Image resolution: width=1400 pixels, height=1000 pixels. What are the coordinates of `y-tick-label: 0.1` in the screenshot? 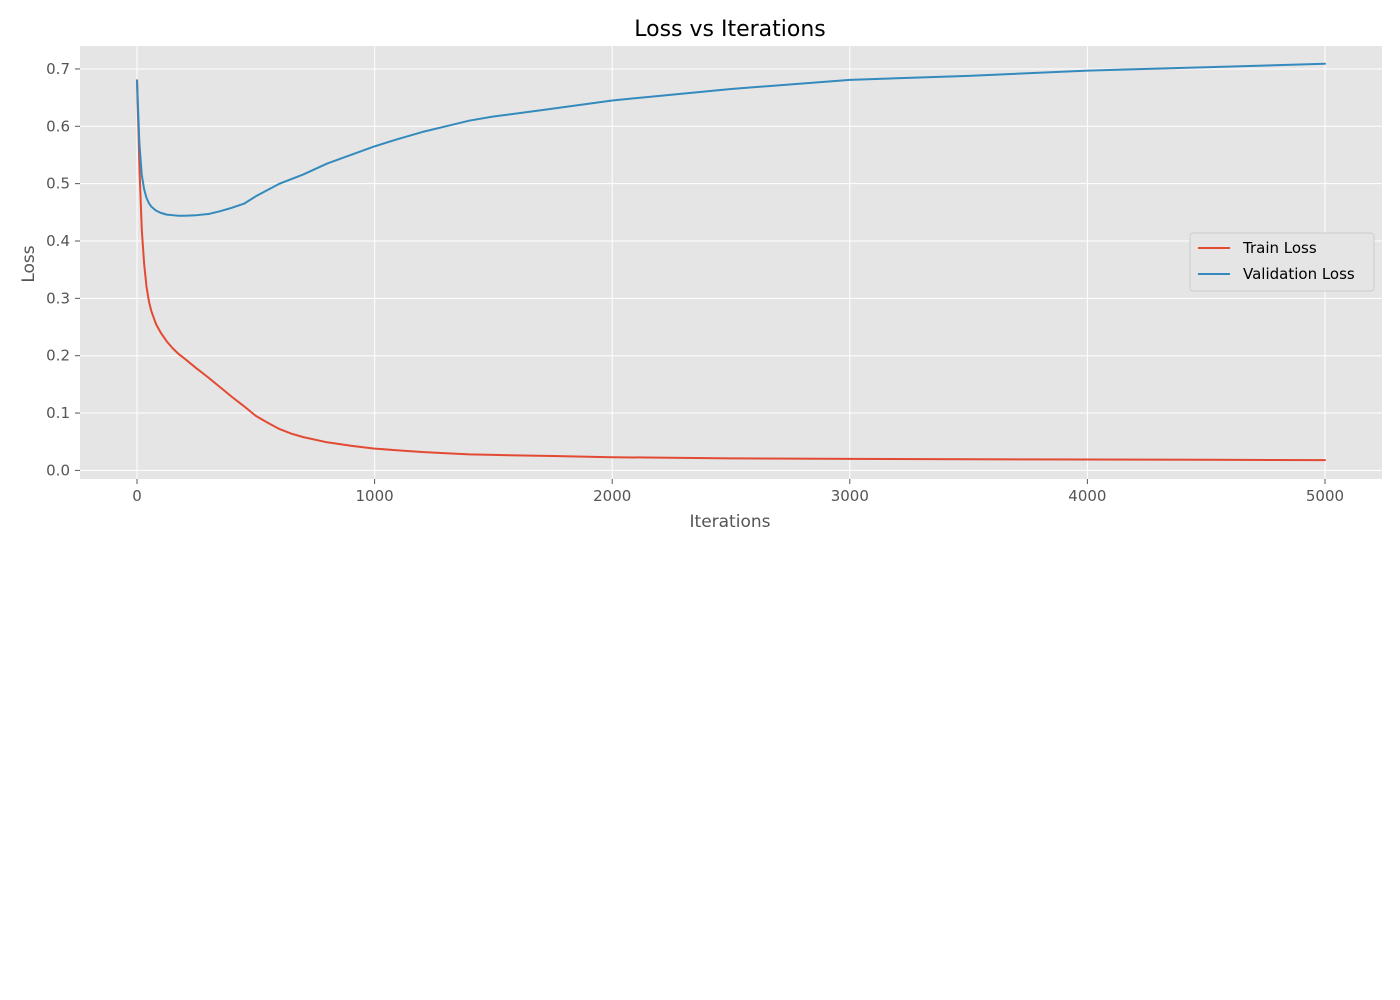 It's located at (58, 413).